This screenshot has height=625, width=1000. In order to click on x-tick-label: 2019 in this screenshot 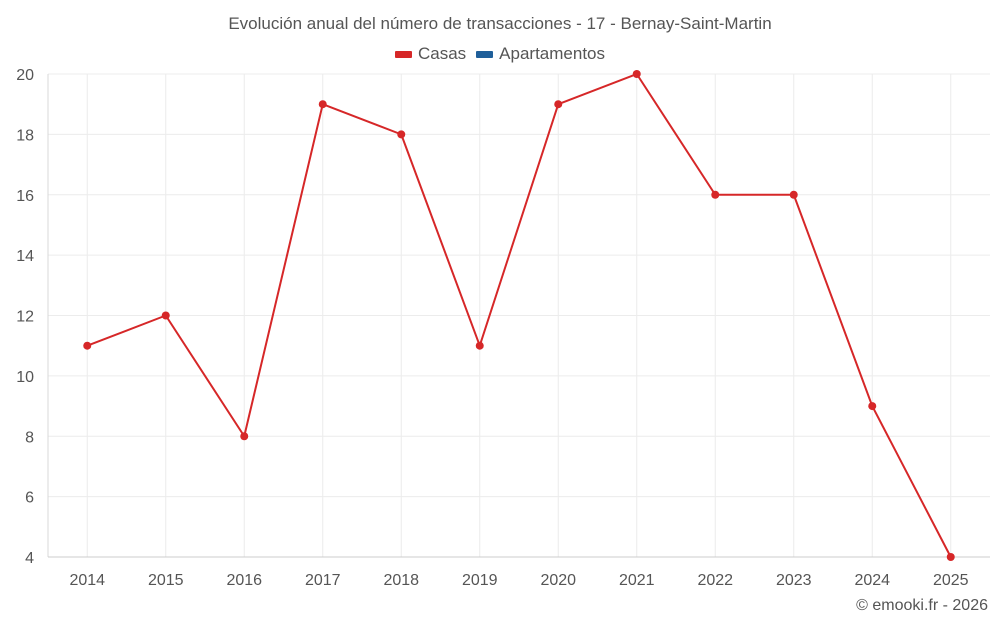, I will do `click(480, 580)`.